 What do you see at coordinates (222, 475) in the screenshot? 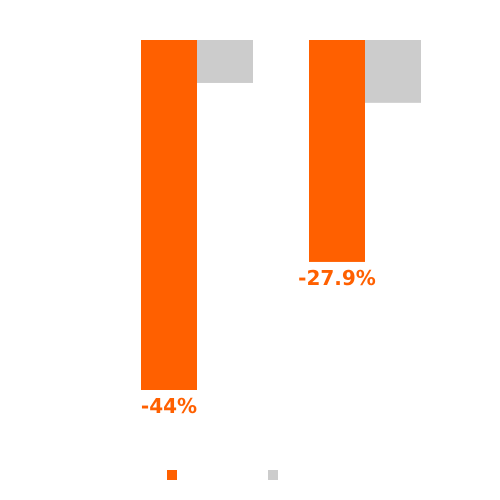
I see `legend` at bounding box center [222, 475].